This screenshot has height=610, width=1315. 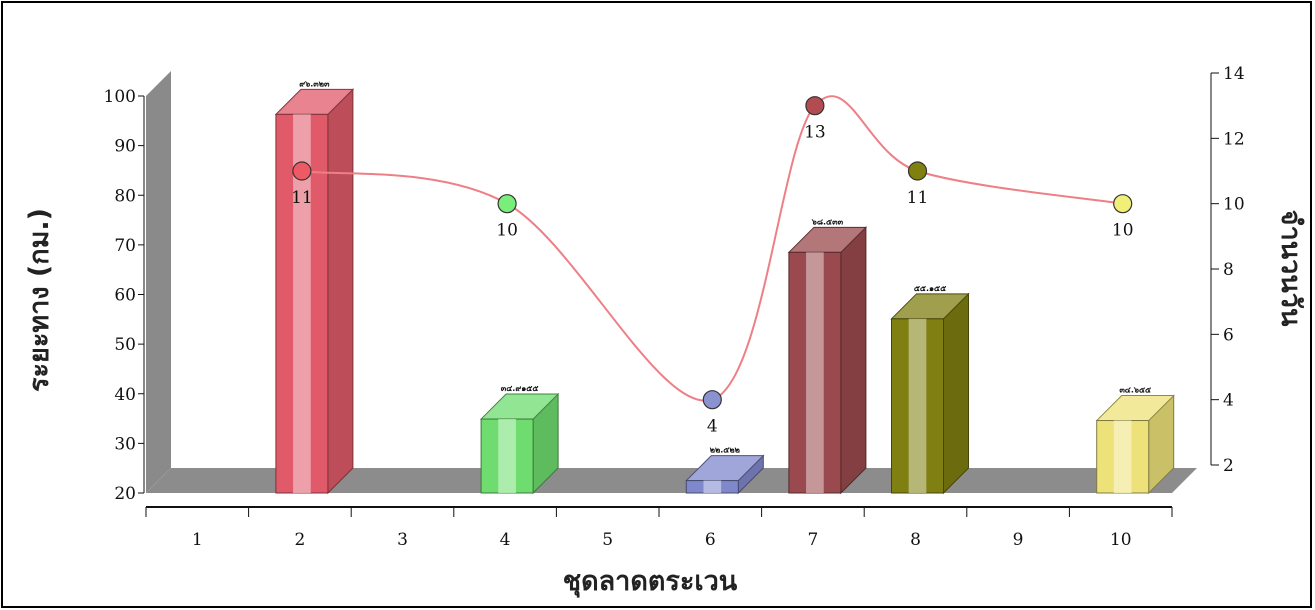 What do you see at coordinates (1290, 268) in the screenshot?
I see `y2-axis-title: จำนวนวัน` at bounding box center [1290, 268].